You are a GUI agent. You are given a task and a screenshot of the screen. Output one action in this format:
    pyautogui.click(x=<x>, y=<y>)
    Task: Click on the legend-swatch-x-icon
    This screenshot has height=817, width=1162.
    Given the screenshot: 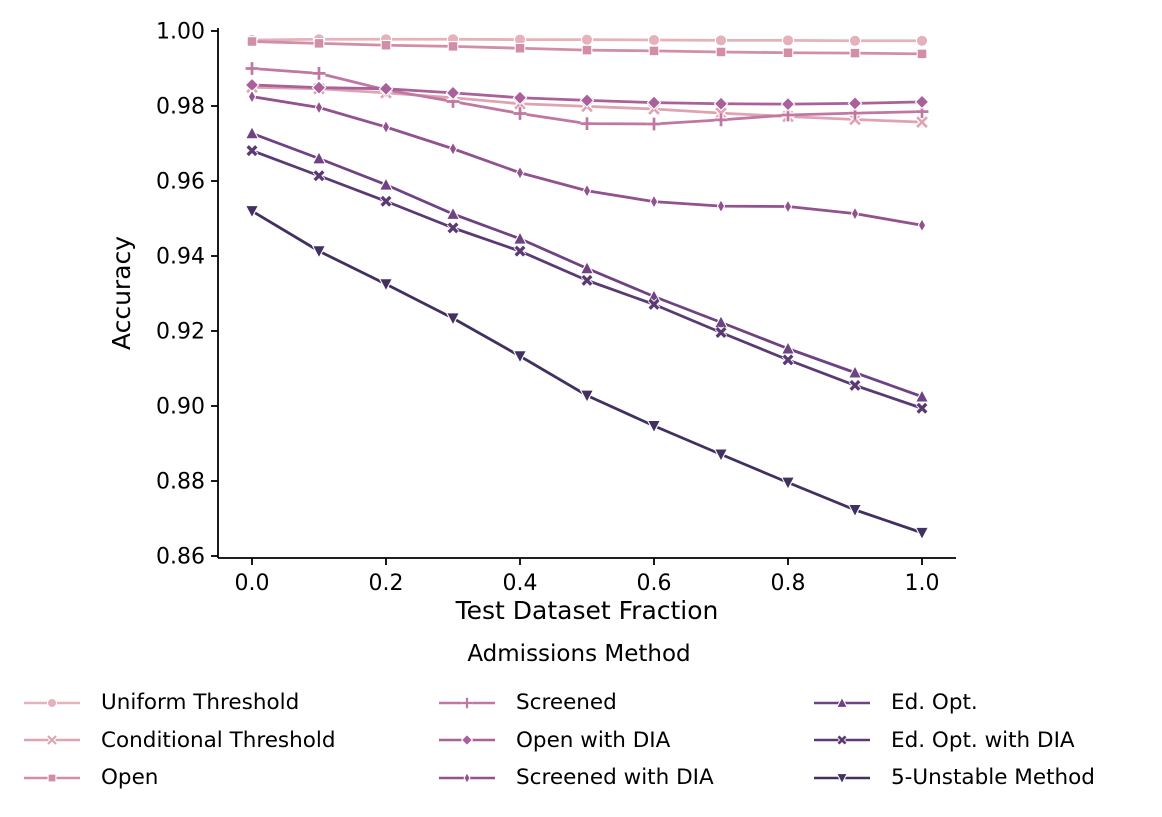 What is the action you would take?
    pyautogui.click(x=52, y=740)
    